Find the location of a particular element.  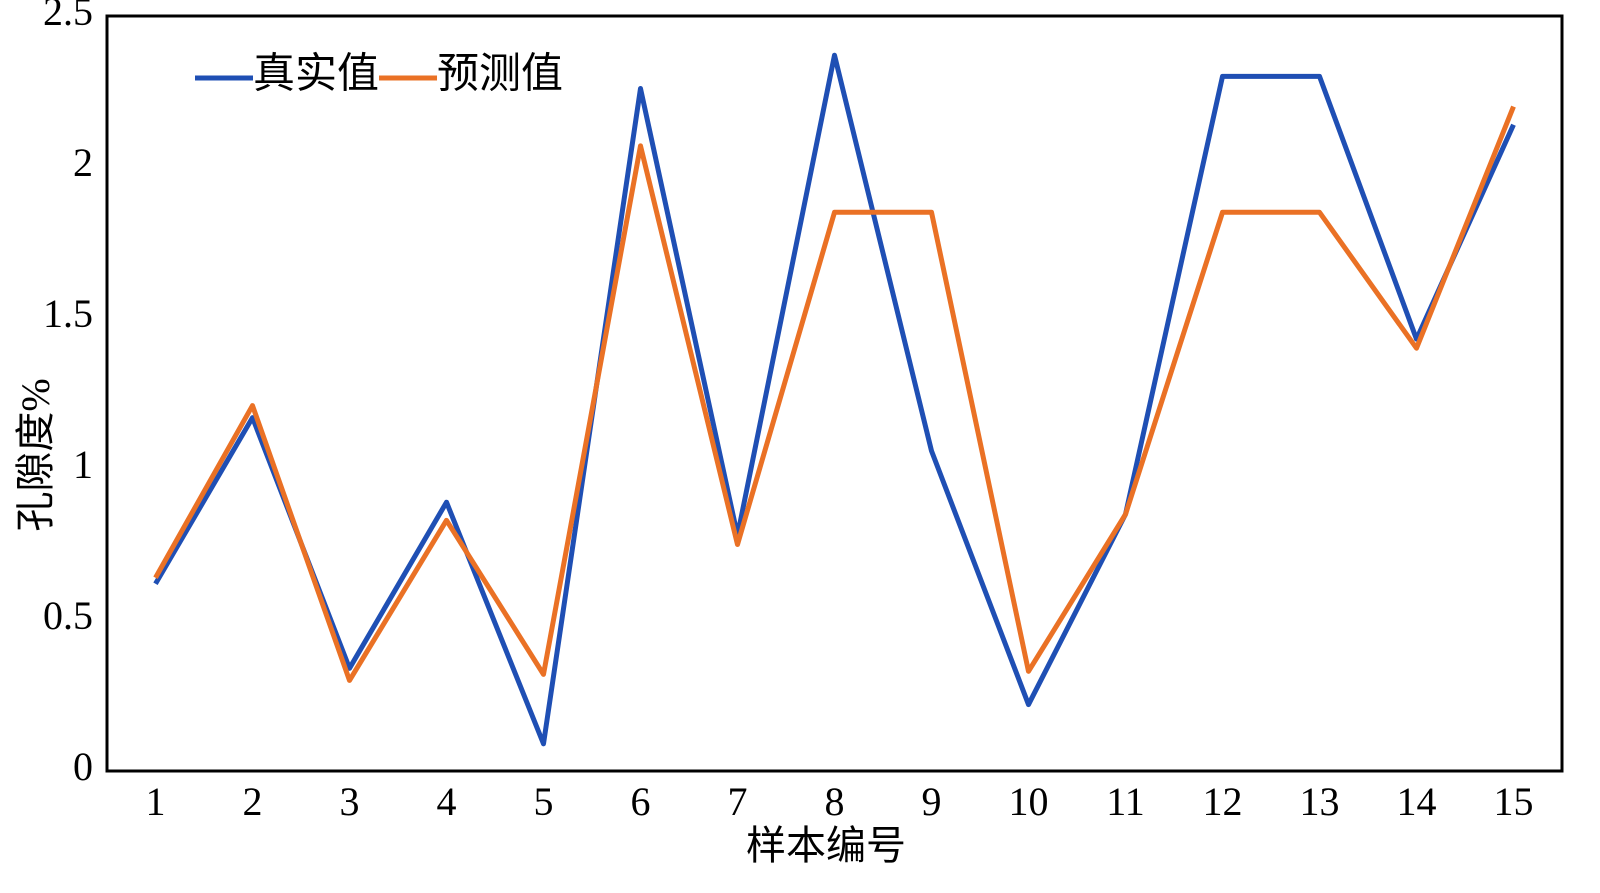

y-axis-label: 孔隙度% is located at coordinates (35, 454).